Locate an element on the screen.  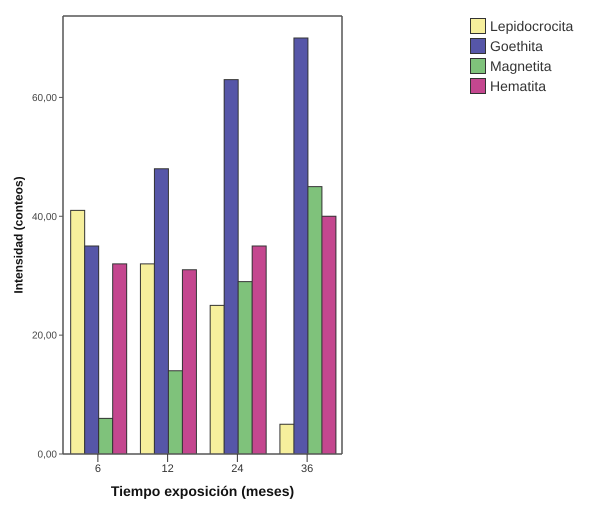
x-tick-label: 24 is located at coordinates (237, 468).